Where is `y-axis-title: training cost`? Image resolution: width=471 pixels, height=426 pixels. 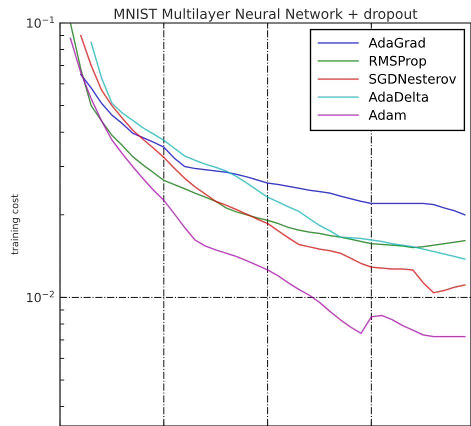 y-axis-title: training cost is located at coordinates (15, 224).